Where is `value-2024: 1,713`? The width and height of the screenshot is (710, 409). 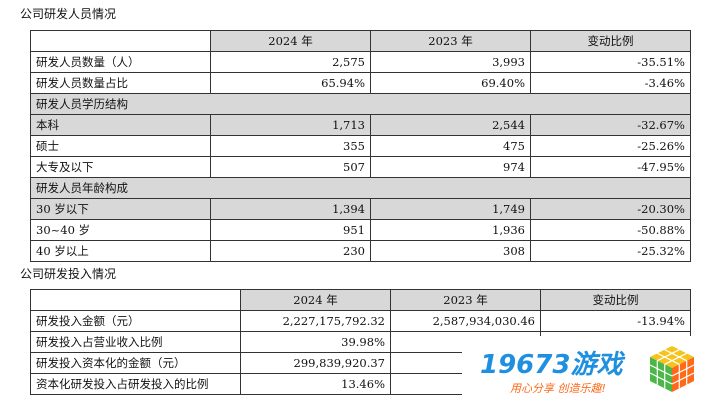
value-2024: 1,713 is located at coordinates (290, 125).